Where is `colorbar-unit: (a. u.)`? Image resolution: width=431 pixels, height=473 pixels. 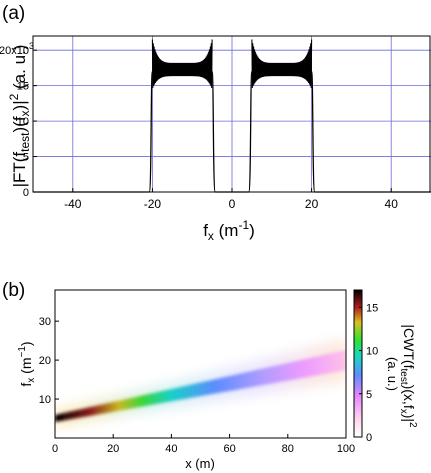 colorbar-unit: (a. u.) is located at coordinates (392, 374).